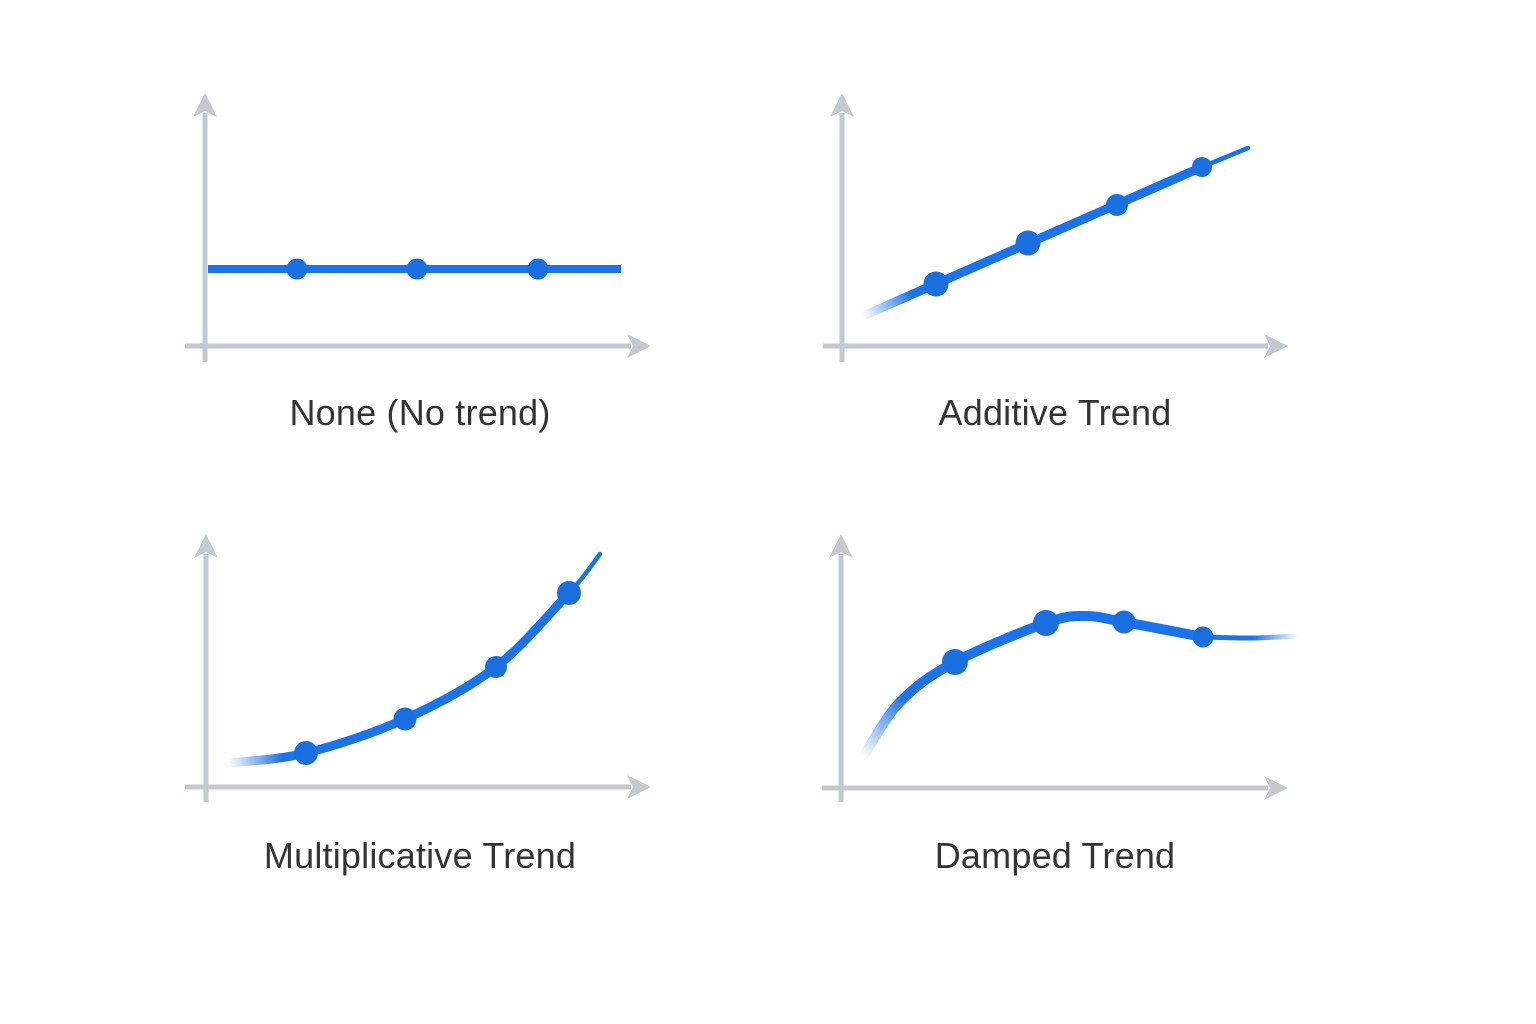 The image size is (1536, 1024). What do you see at coordinates (1055, 412) in the screenshot?
I see `panel-label-additive: Additive Trend` at bounding box center [1055, 412].